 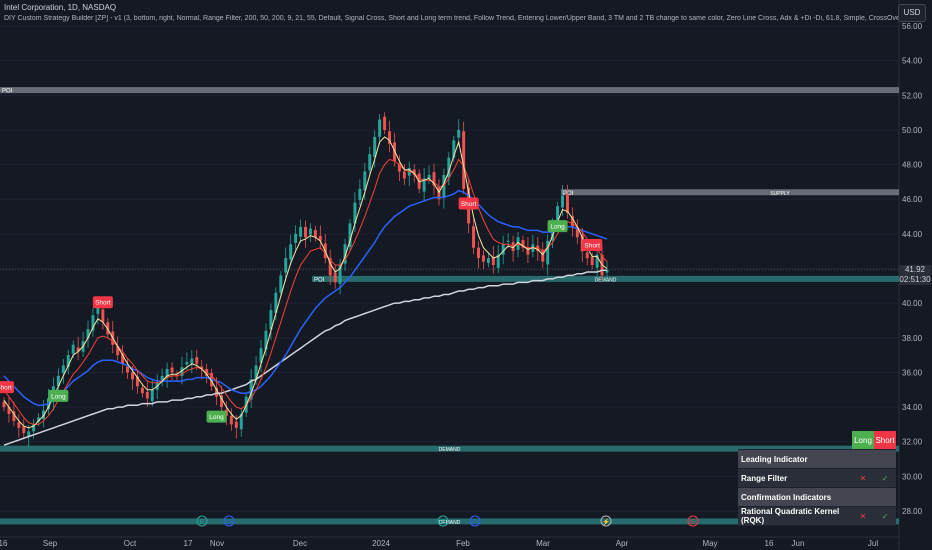 What do you see at coordinates (863, 478) in the screenshot?
I see `range-filter-long-status: ✕` at bounding box center [863, 478].